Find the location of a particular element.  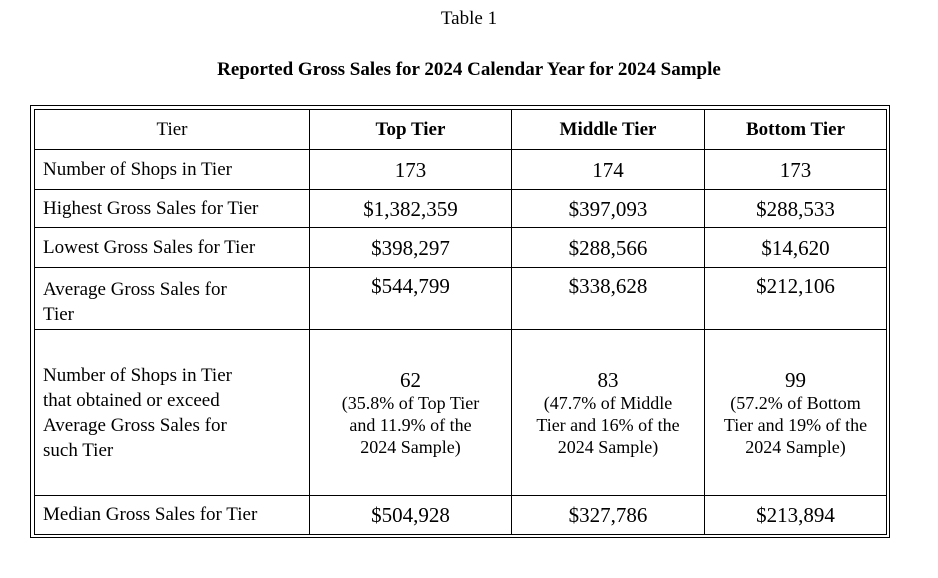

cell-bottom: $212,106 is located at coordinates (795, 298).